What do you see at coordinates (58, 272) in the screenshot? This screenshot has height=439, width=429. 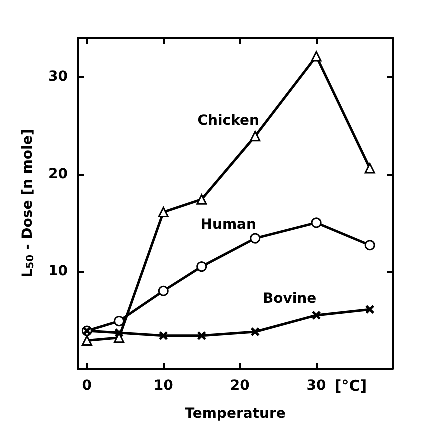 I see `y-tick-label: 10` at bounding box center [58, 272].